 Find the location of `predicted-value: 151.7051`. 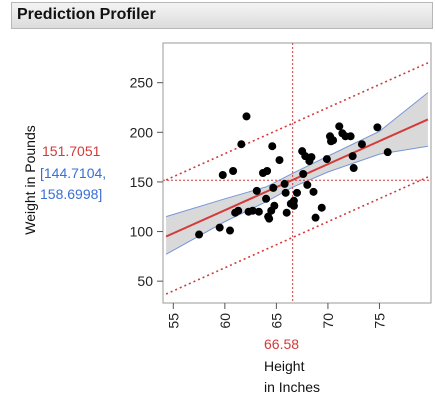

predicted-value: 151.7051 is located at coordinates (71, 151).